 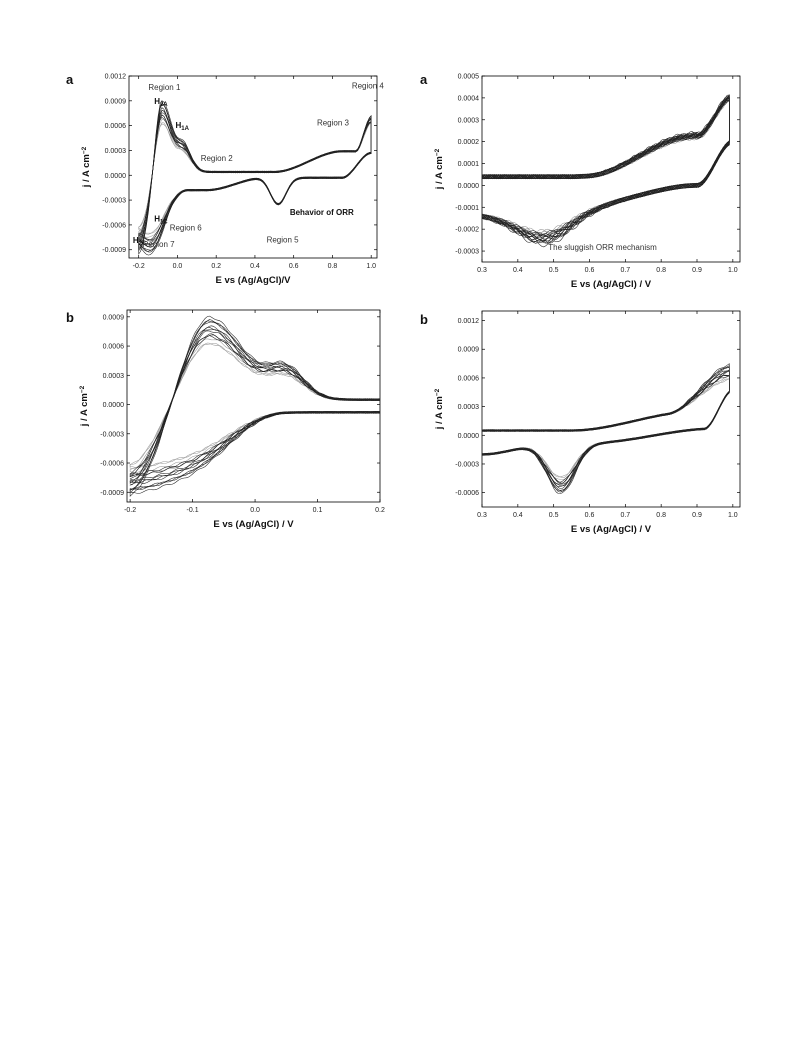 I want to click on annotation-label: Region 3, so click(x=333, y=123).